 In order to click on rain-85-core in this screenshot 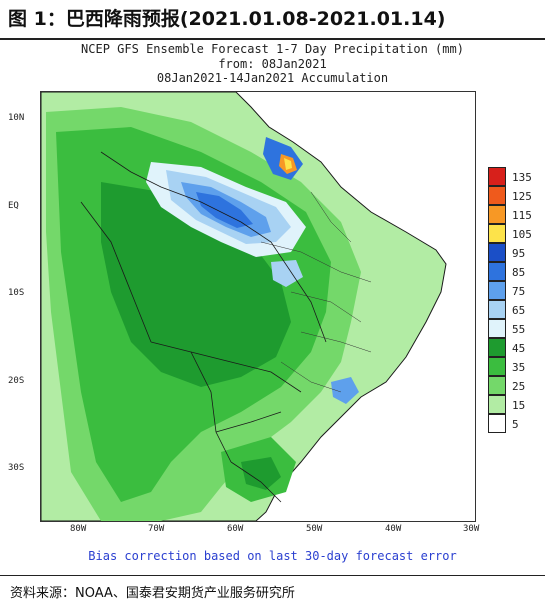, I will do `click(224, 210)`.